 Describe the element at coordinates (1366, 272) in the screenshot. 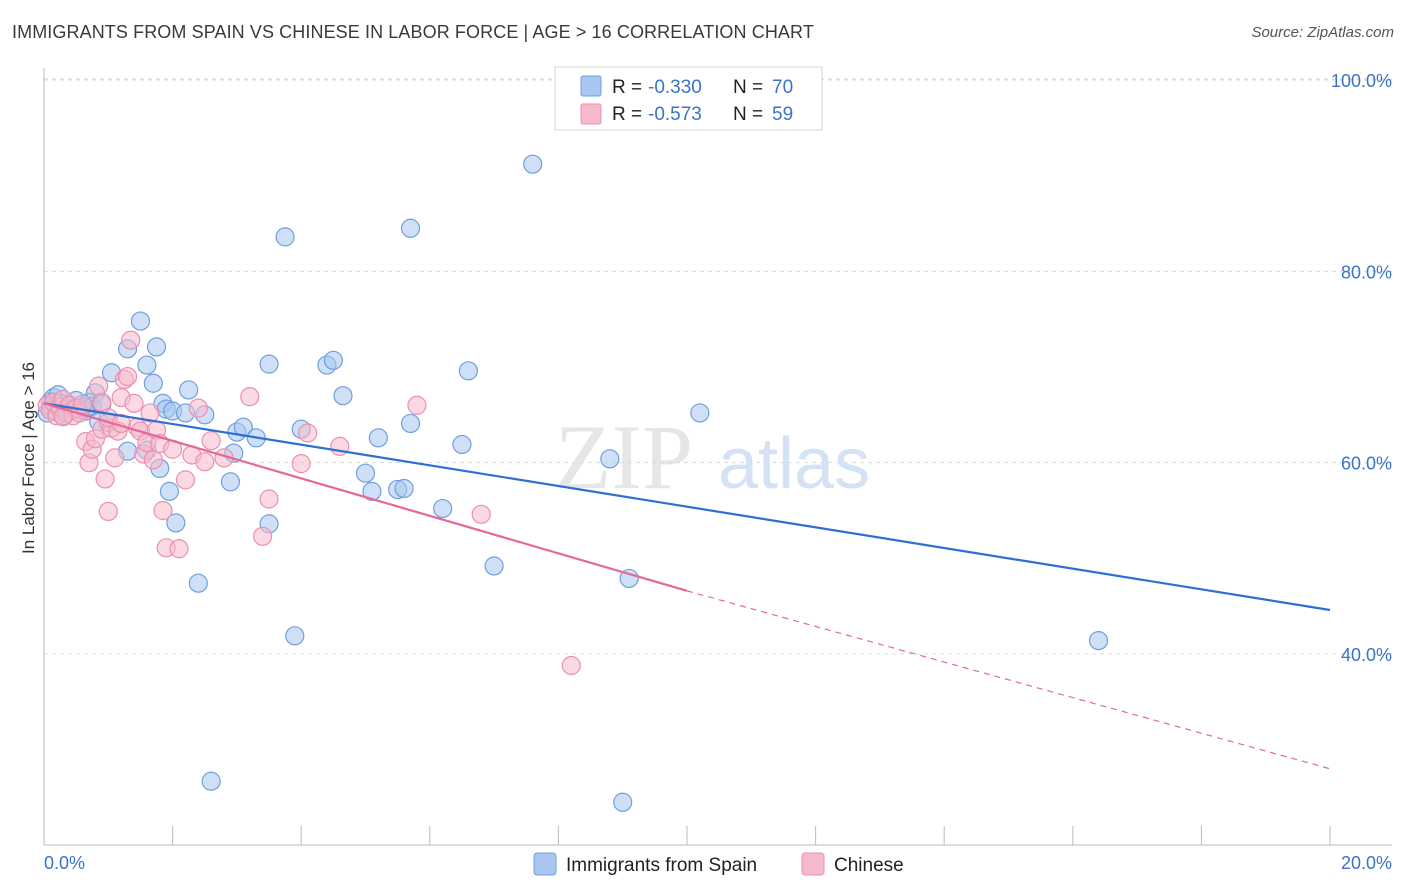

I see `y-tick-label-80: 80.0%` at that location.